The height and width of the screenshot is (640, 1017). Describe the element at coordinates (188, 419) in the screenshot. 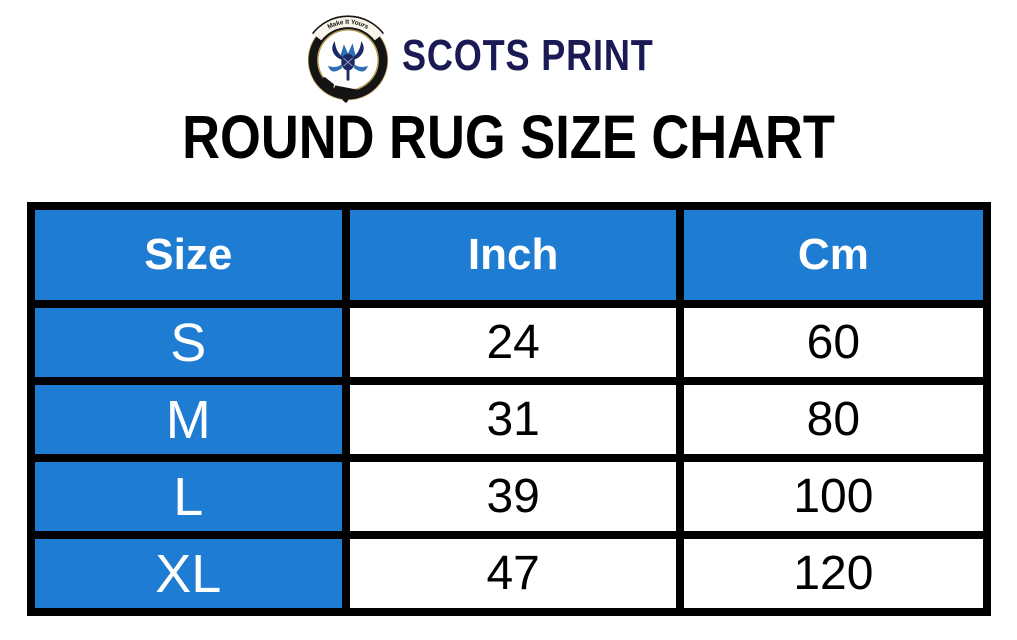

I see `size-cell: M` at that location.